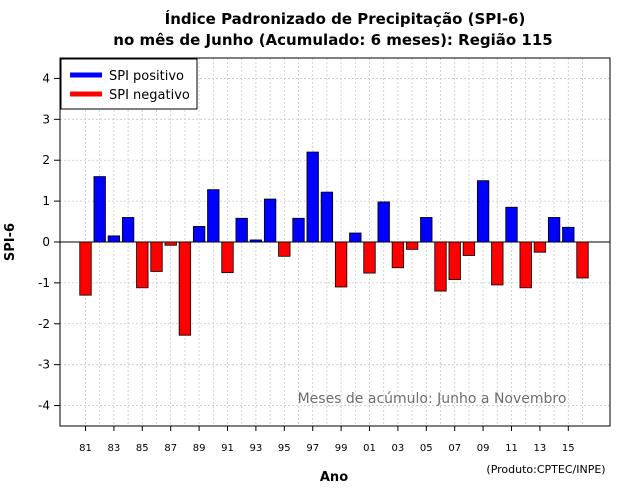 The width and height of the screenshot is (640, 500). What do you see at coordinates (568, 448) in the screenshot?
I see `x-tick-label: 15` at bounding box center [568, 448].